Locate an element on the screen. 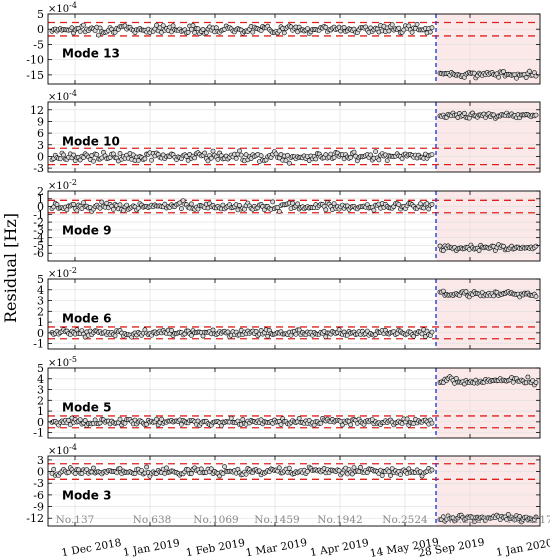  y-tick-label: -2 is located at coordinates (38, 222).